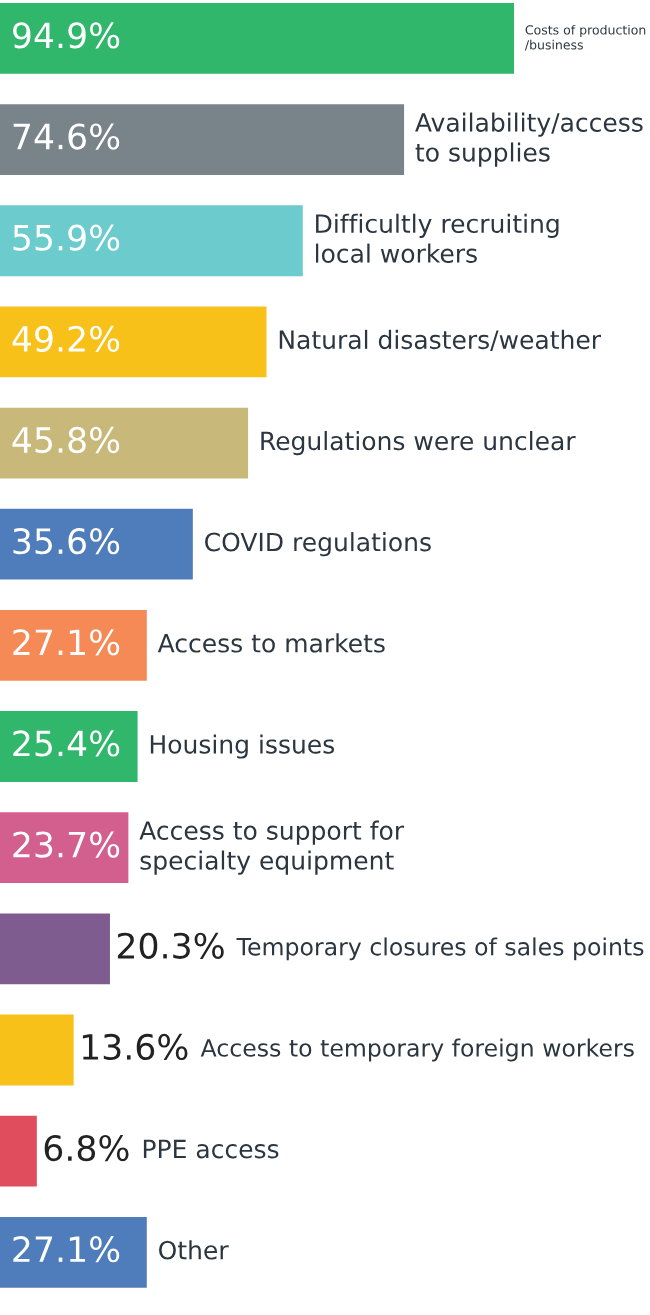  What do you see at coordinates (242, 746) in the screenshot?
I see `y-tick-label: Housing issues` at bounding box center [242, 746].